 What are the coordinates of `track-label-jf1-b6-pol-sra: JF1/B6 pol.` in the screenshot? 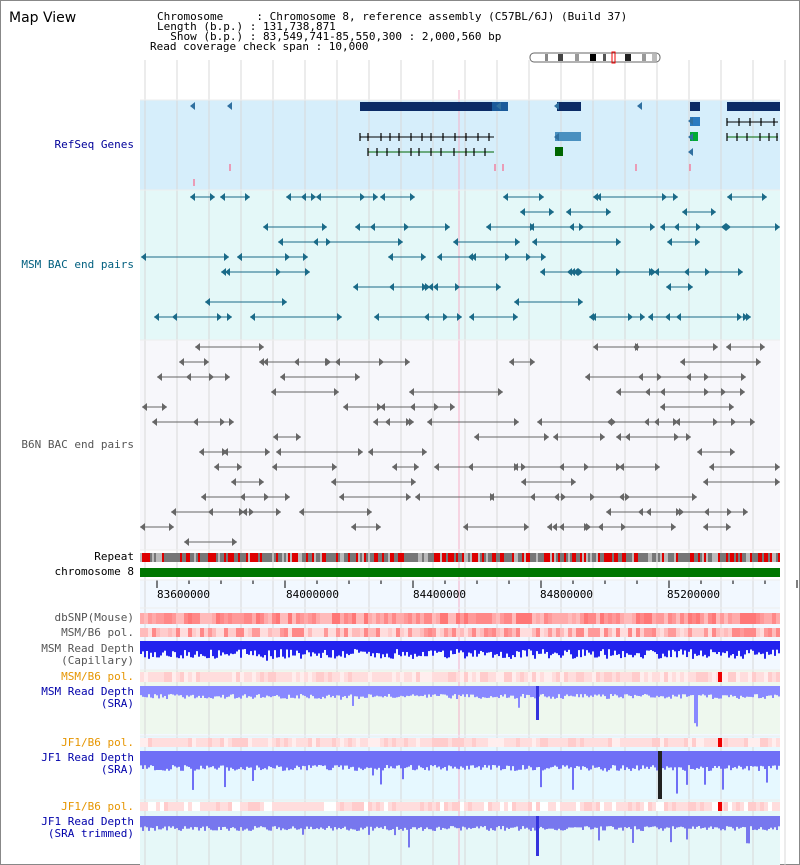 It's located at (97, 742).